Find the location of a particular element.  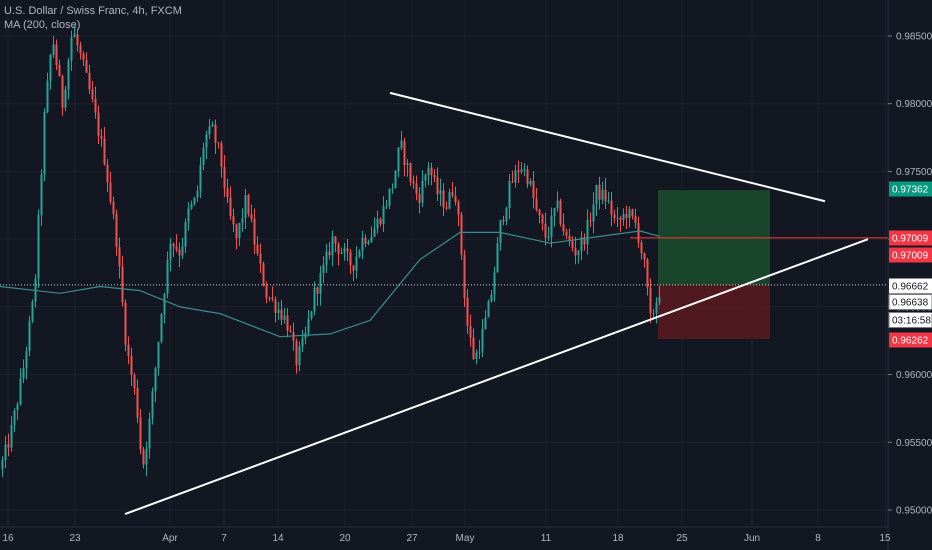

x-tick-label: 8 is located at coordinates (818, 538).